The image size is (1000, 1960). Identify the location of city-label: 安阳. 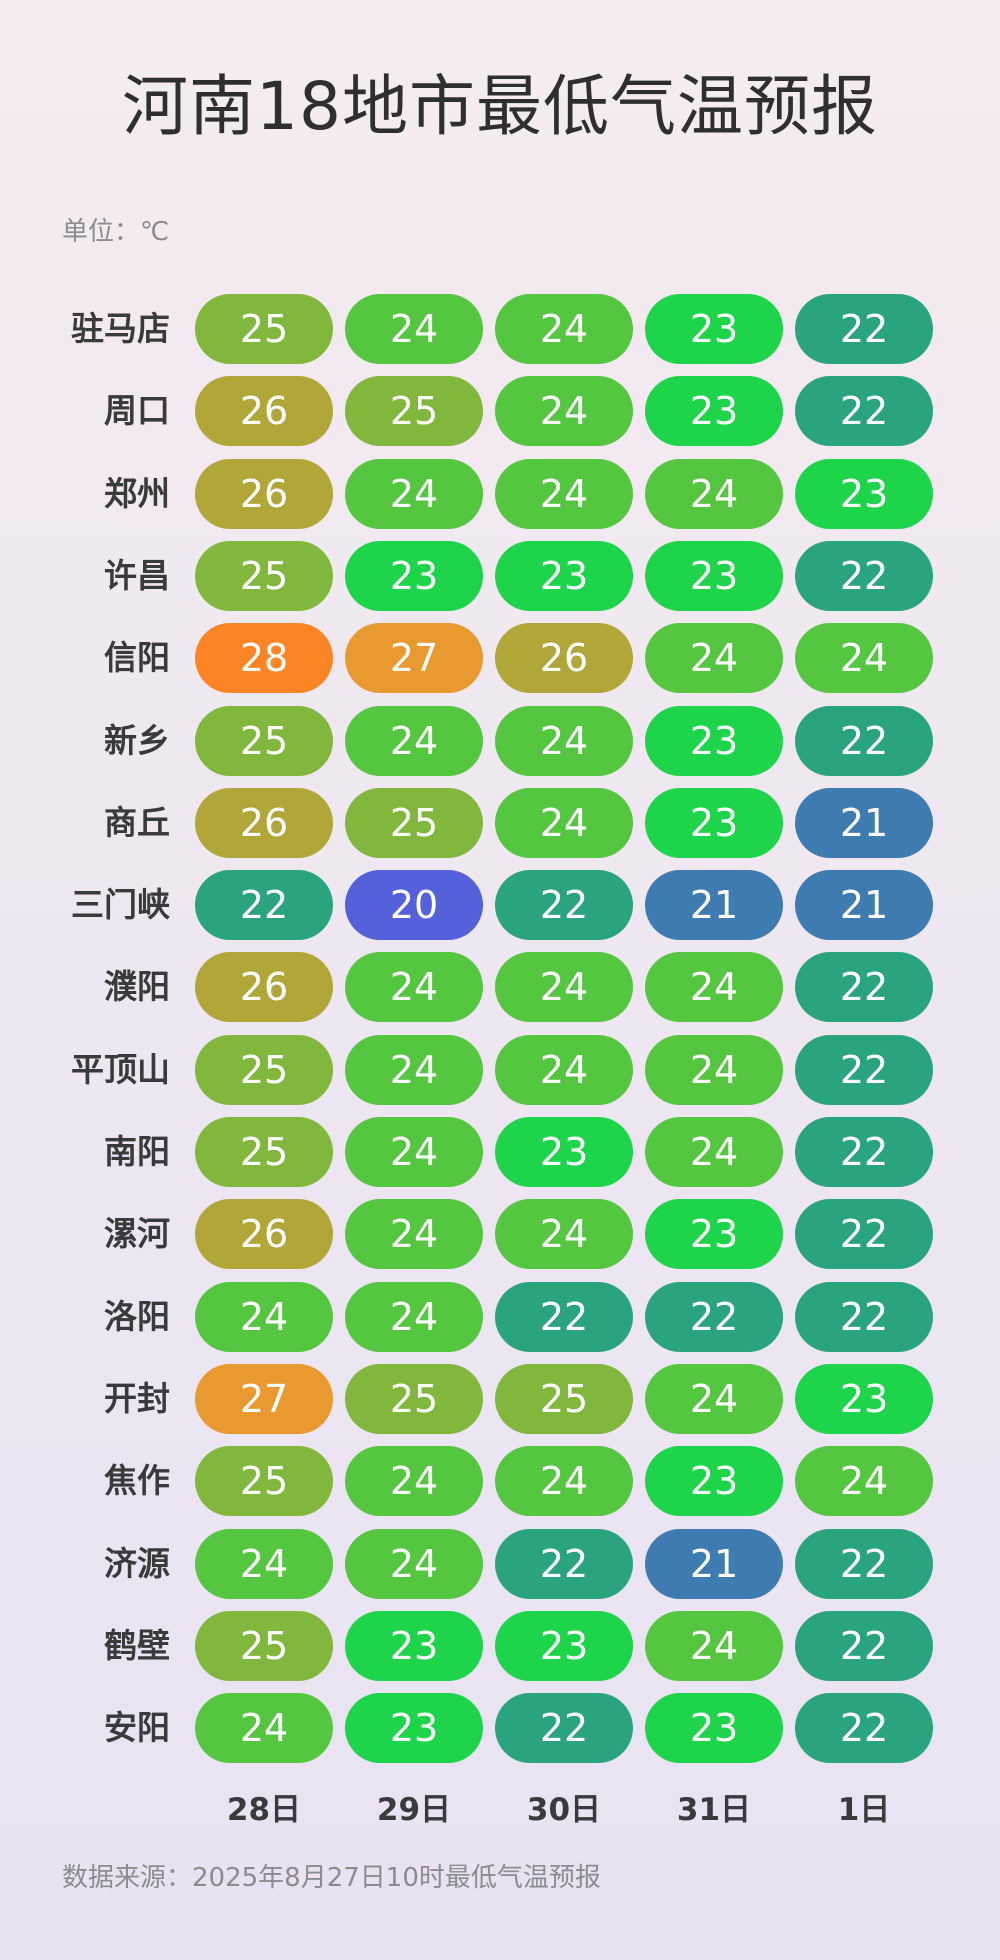
(137, 1728).